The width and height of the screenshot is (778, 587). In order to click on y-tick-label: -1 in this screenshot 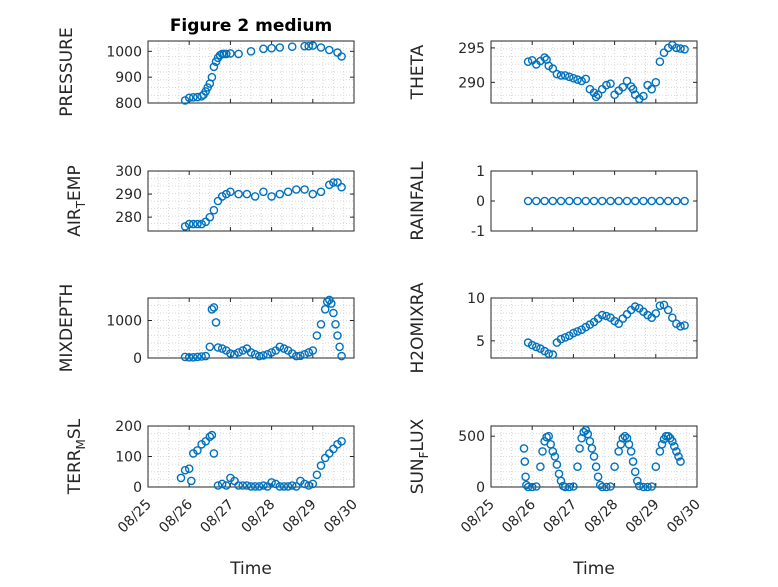, I will do `click(478, 232)`.